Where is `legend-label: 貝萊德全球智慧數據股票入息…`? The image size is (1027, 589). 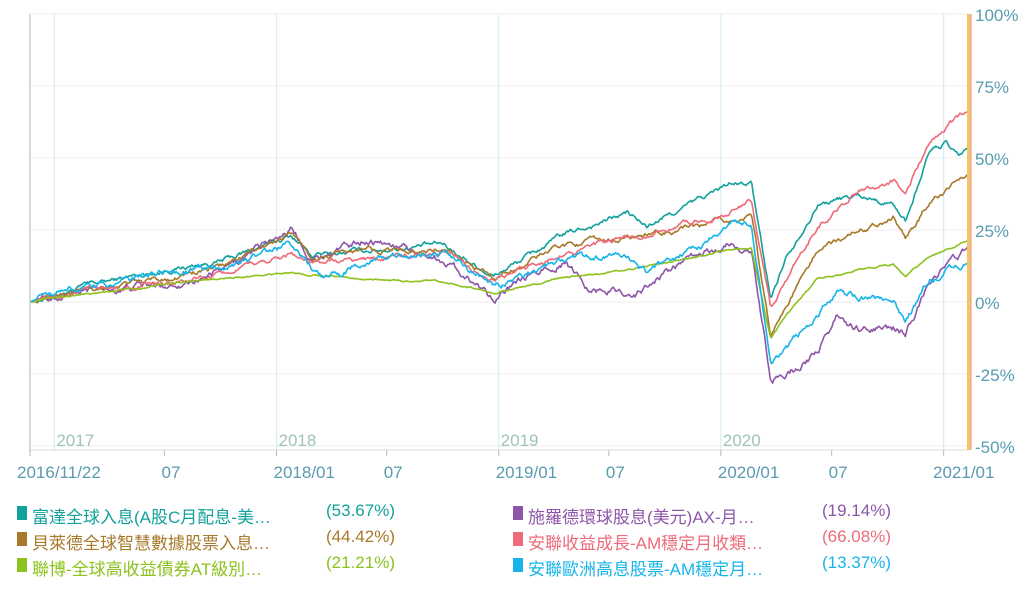 legend-label: 貝萊德全球智慧數據股票入息… is located at coordinates (151, 543).